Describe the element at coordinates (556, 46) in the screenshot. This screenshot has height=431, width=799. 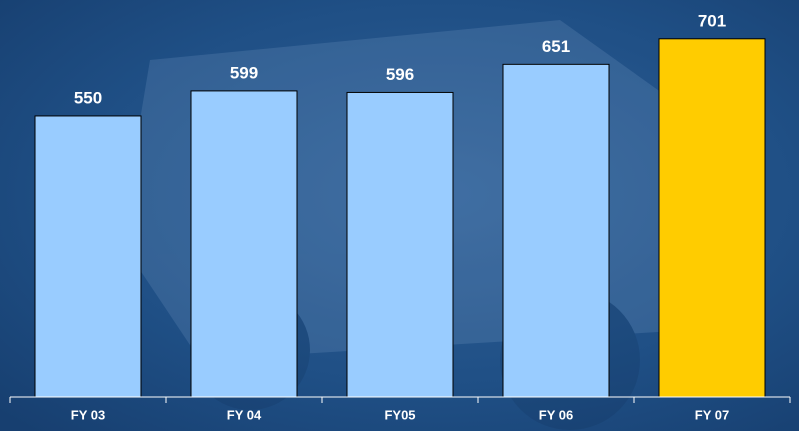
I see `data-label: 651` at that location.